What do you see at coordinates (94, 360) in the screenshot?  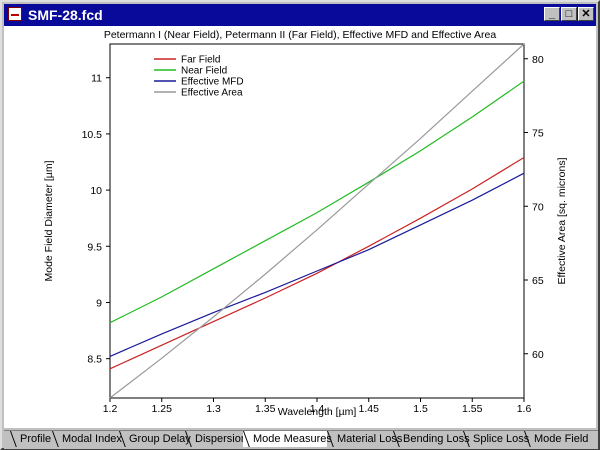 I see `y-tick-label: 8.5` at bounding box center [94, 360].